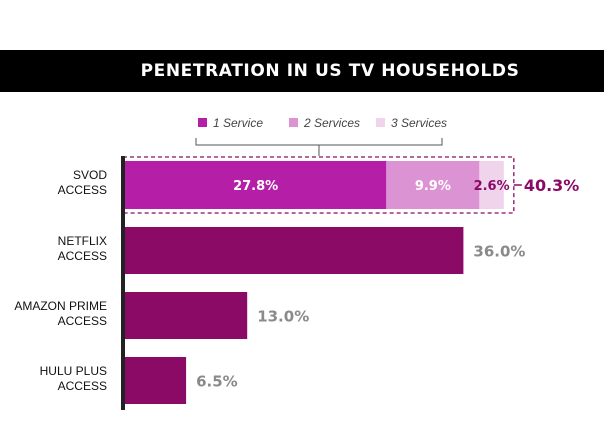  I want to click on svod-segment-label-2: 9.9%, so click(433, 186).